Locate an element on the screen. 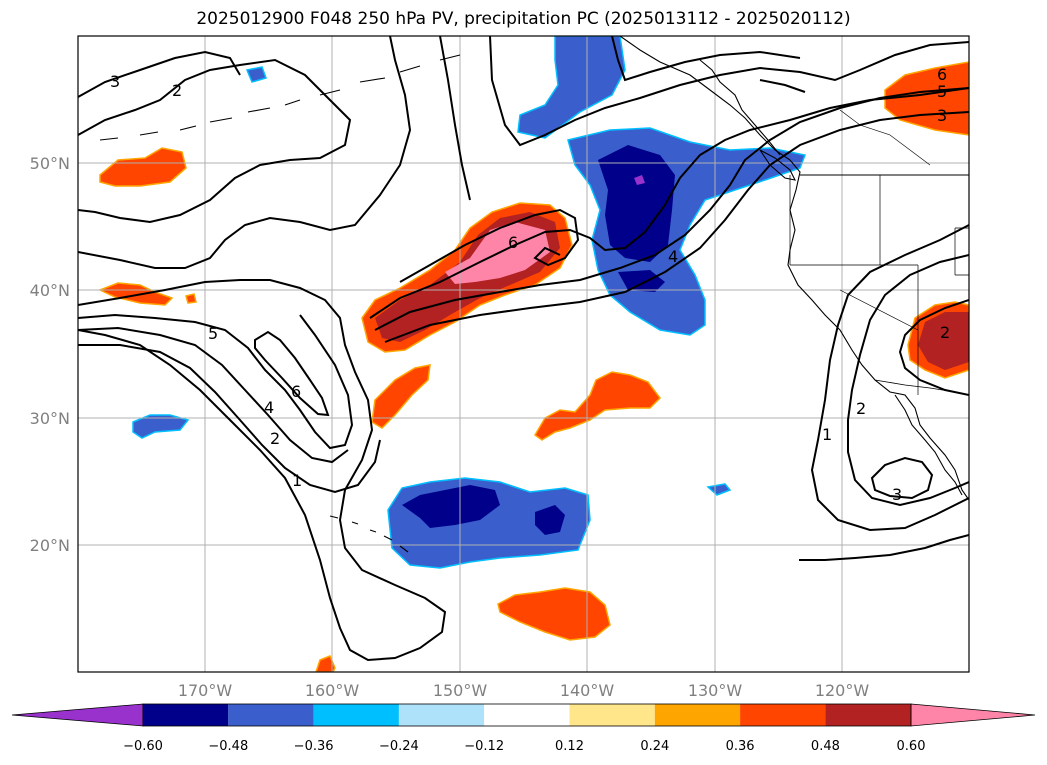 This screenshot has width=1047, height=765. neg-region-small-west is located at coordinates (161, 426).